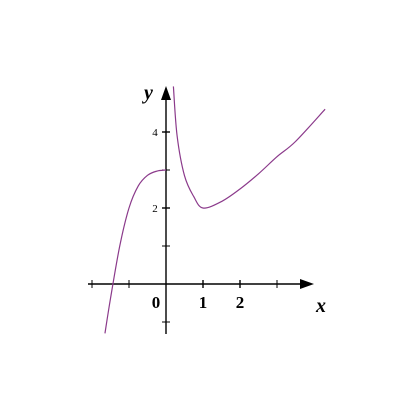 The height and width of the screenshot is (420, 420). I want to click on y-axis-arrow, so click(166, 93).